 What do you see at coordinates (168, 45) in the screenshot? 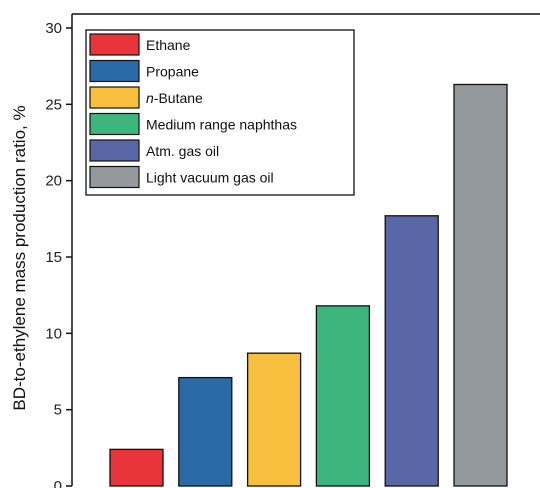
I see `legend-label: Ethane` at bounding box center [168, 45].